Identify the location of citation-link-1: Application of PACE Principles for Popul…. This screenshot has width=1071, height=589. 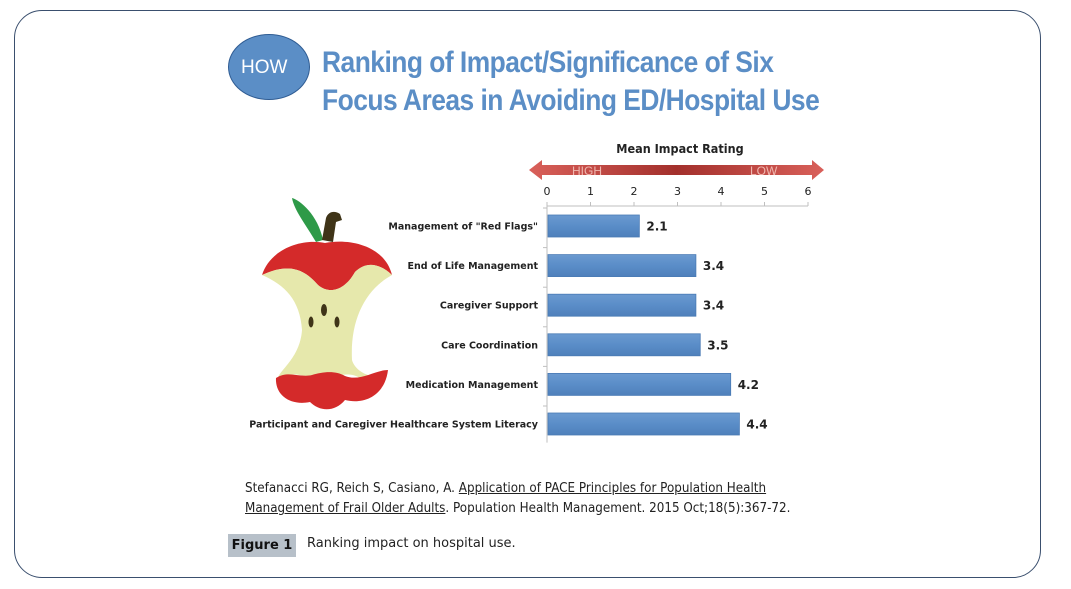
(612, 488).